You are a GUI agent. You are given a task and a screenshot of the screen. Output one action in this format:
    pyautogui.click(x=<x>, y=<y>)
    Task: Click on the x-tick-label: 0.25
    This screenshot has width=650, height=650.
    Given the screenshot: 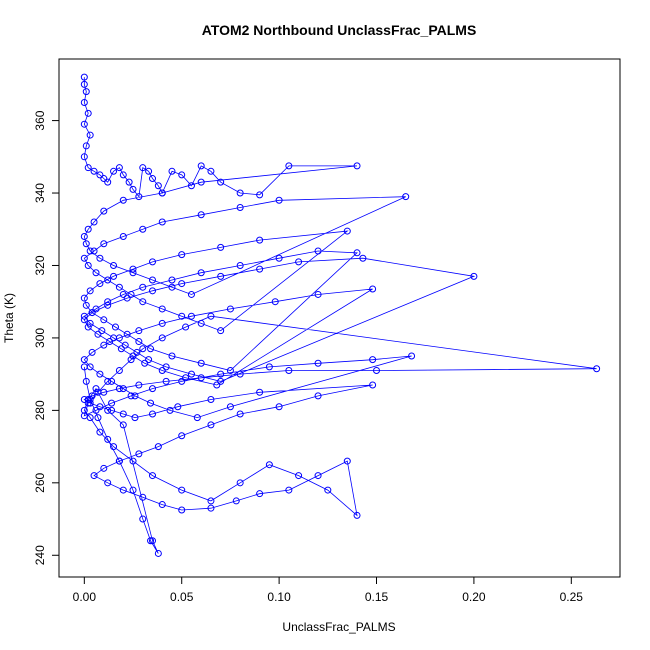 What is the action you would take?
    pyautogui.click(x=572, y=597)
    